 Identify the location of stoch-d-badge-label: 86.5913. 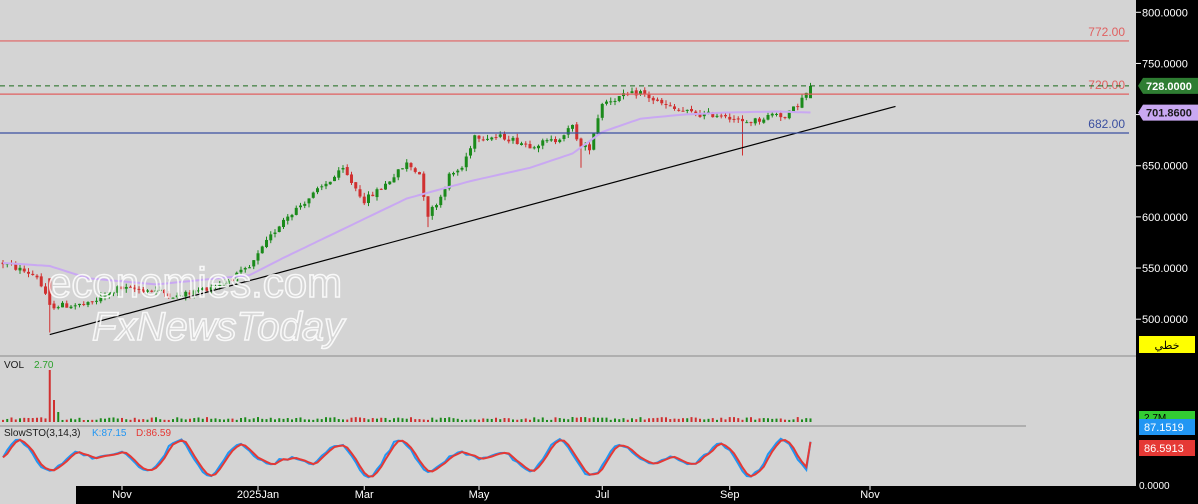
(1164, 449).